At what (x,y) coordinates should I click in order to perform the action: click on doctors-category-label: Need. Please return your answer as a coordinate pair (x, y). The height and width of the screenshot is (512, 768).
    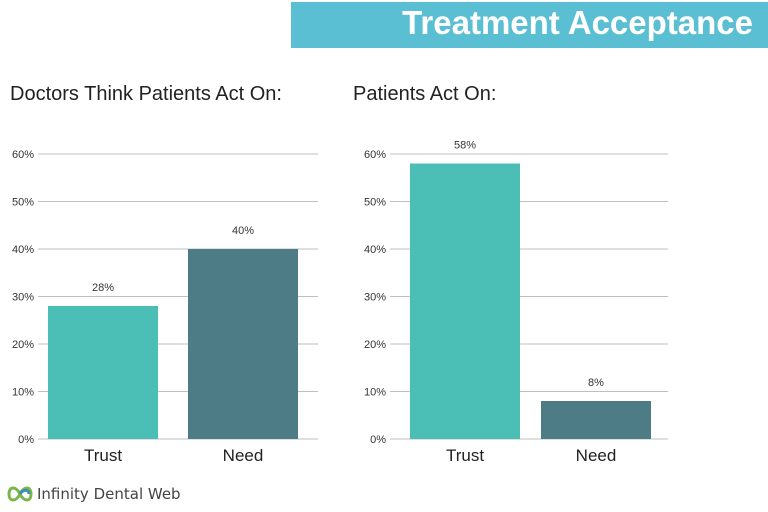
    Looking at the image, I should click on (243, 455).